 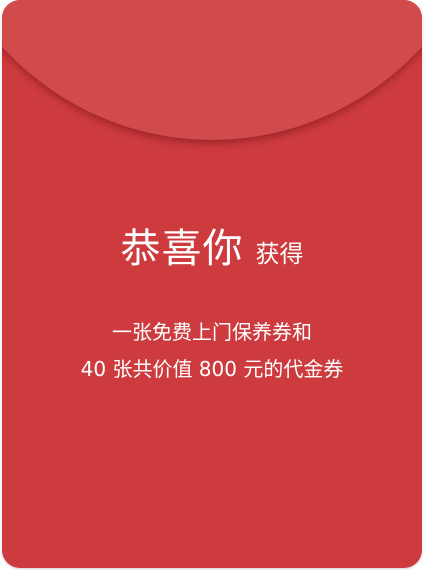 I want to click on congrats-title: 恭喜你, so click(x=182, y=249).